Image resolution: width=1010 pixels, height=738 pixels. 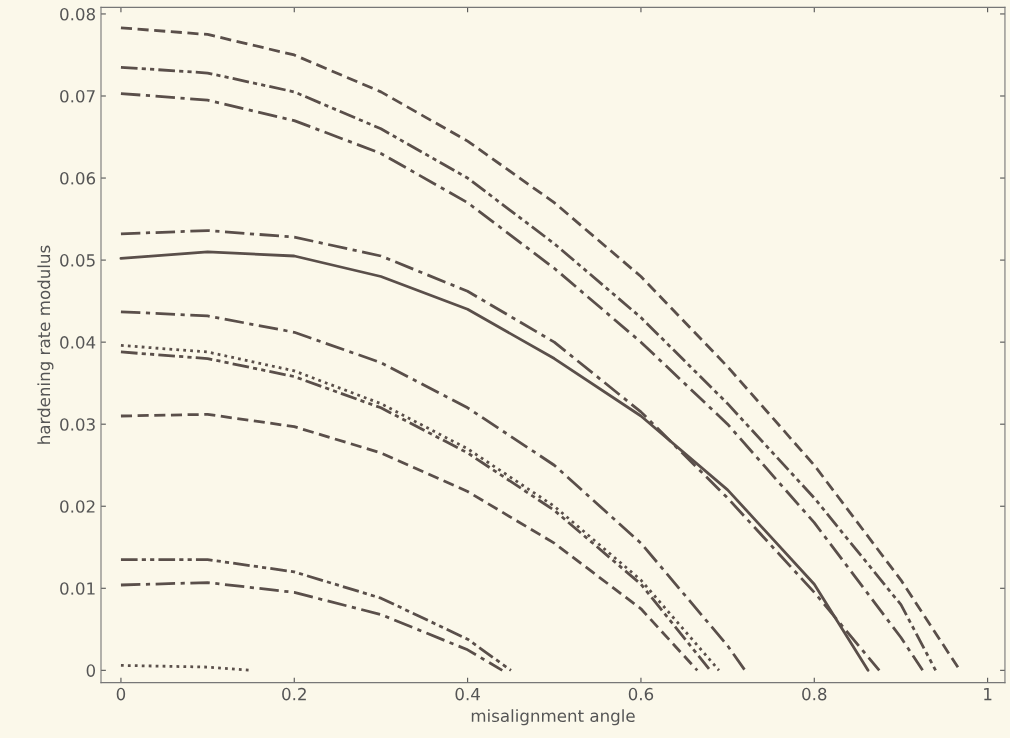 I want to click on x-axis-title: misalignment angle, so click(x=553, y=717).